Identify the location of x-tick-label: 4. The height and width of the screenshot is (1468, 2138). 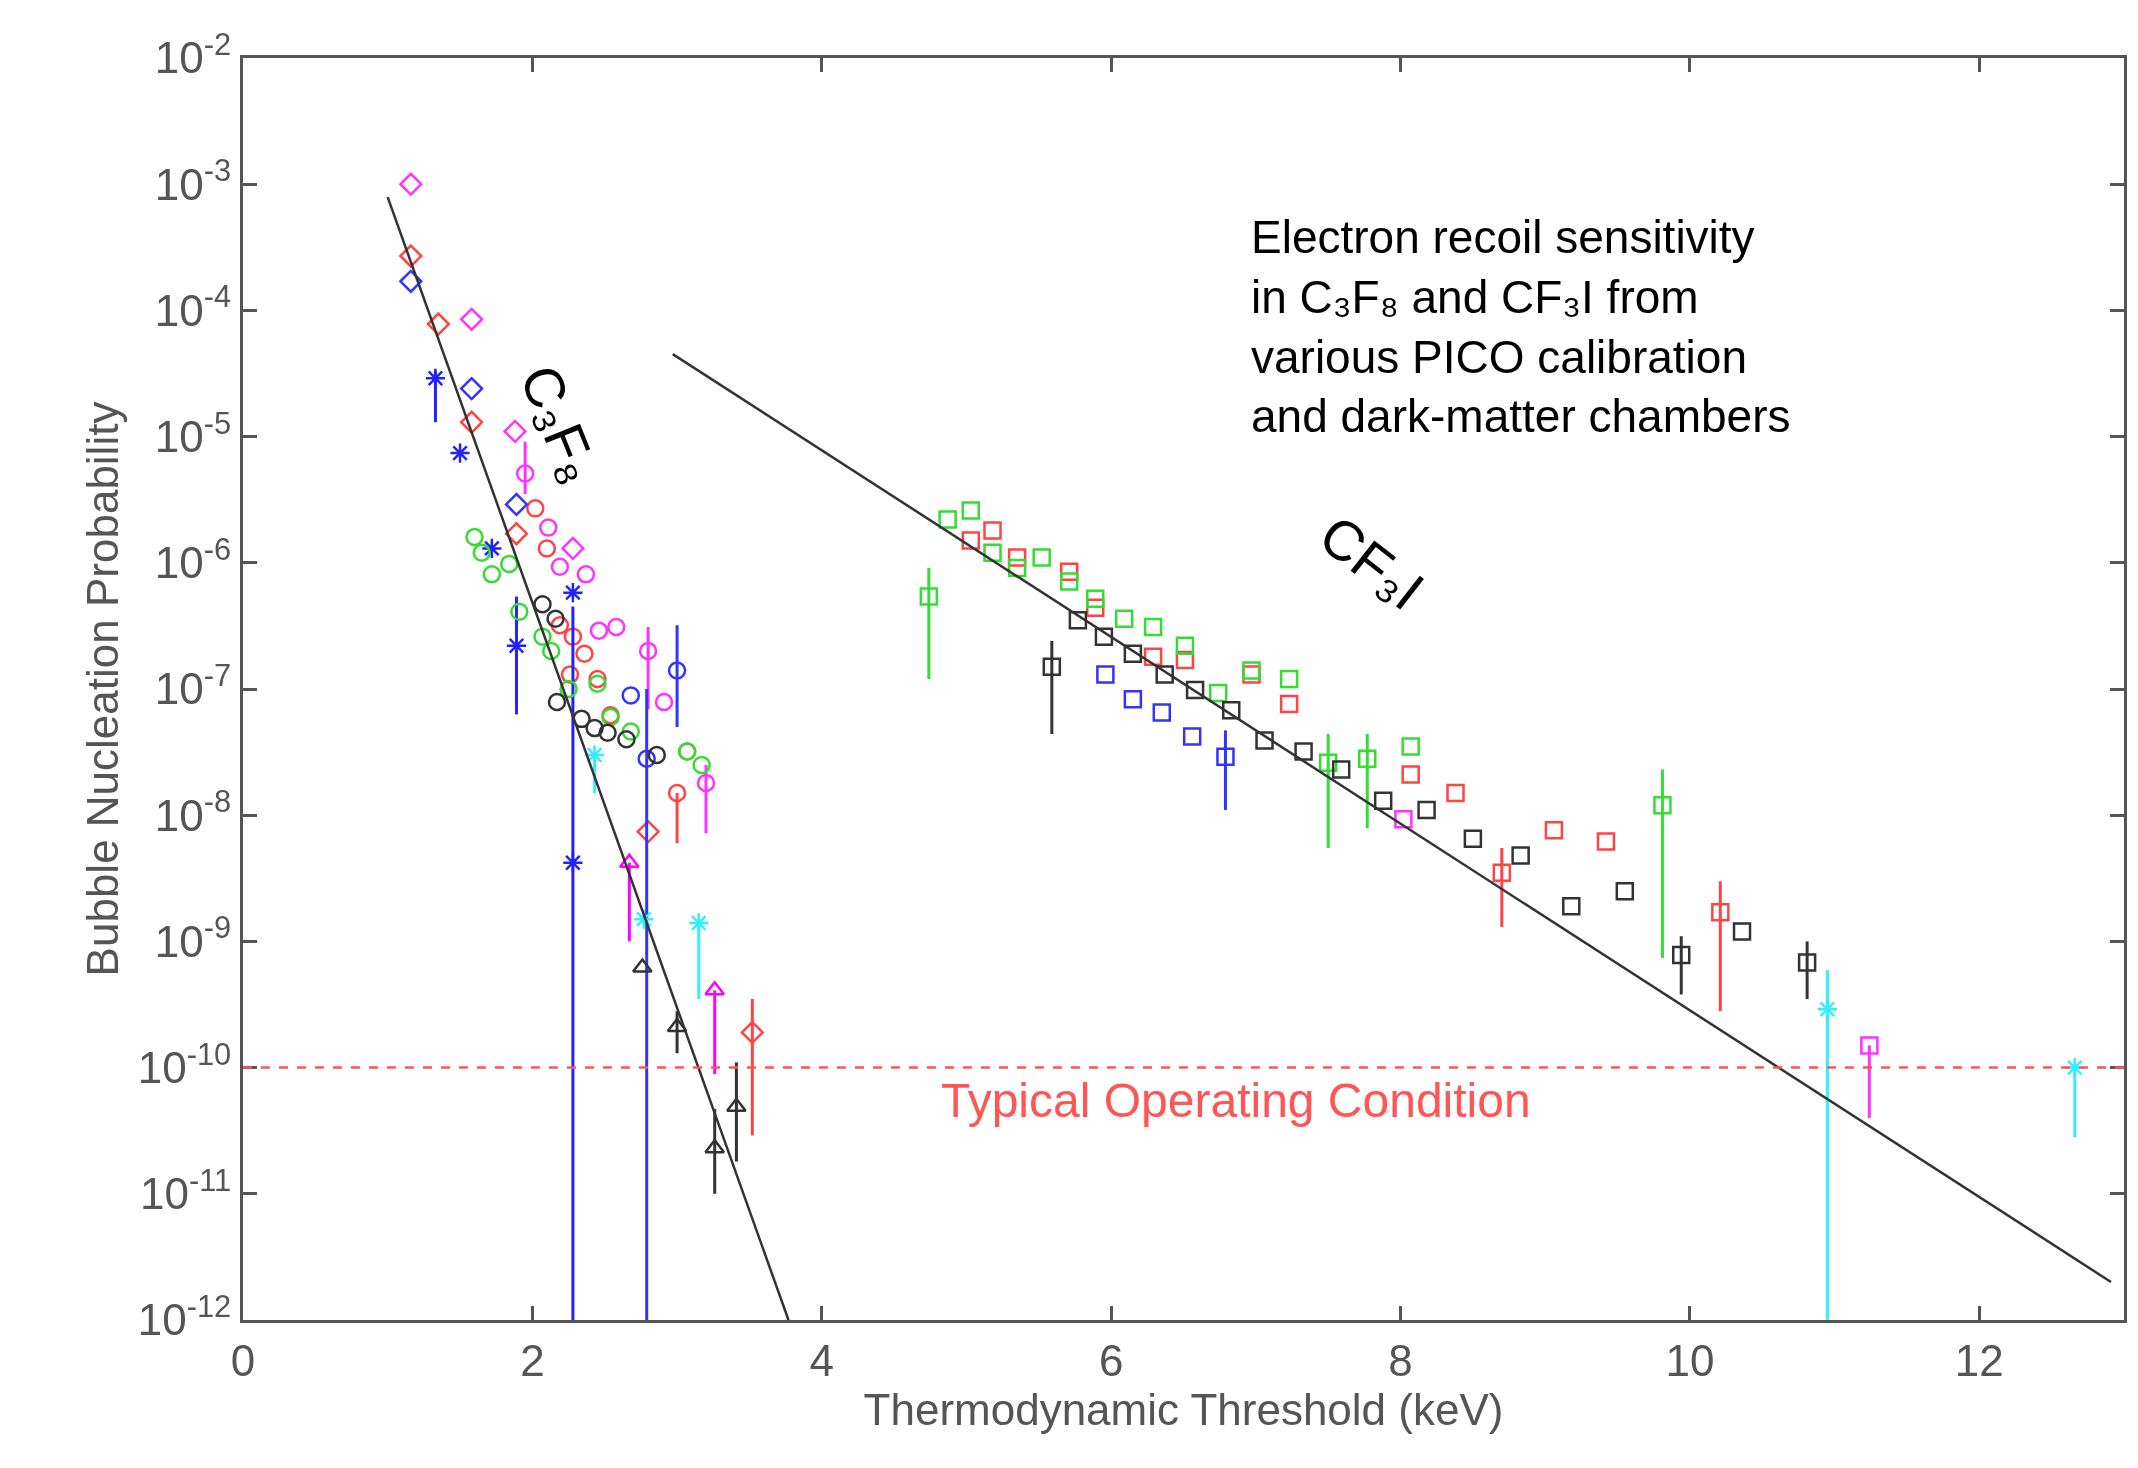
(822, 1360).